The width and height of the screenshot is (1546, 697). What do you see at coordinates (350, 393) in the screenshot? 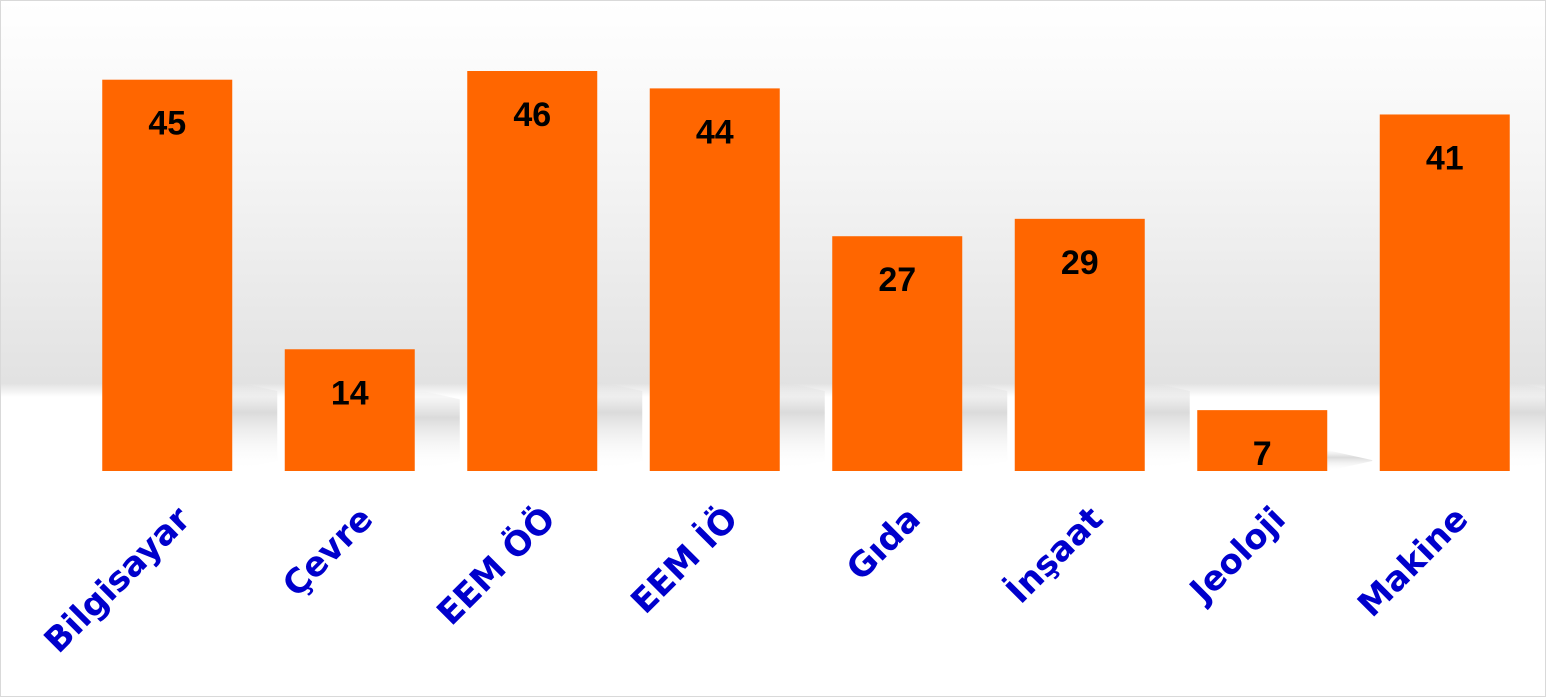
I see `value-label--evre: 14` at bounding box center [350, 393].